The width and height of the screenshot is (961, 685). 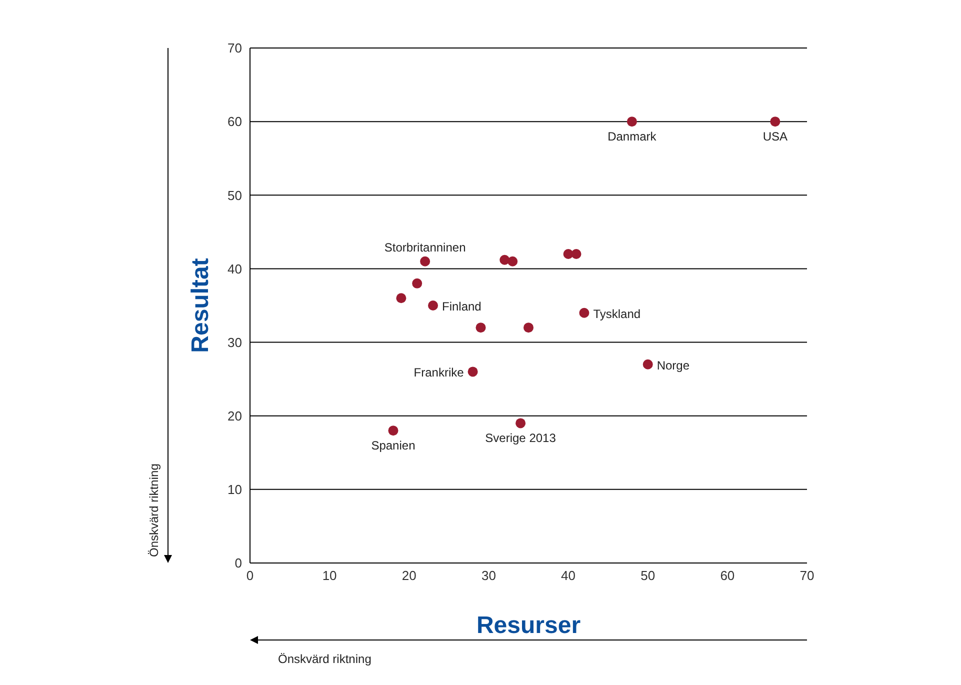 What do you see at coordinates (329, 576) in the screenshot?
I see `x-tick-label: 10` at bounding box center [329, 576].